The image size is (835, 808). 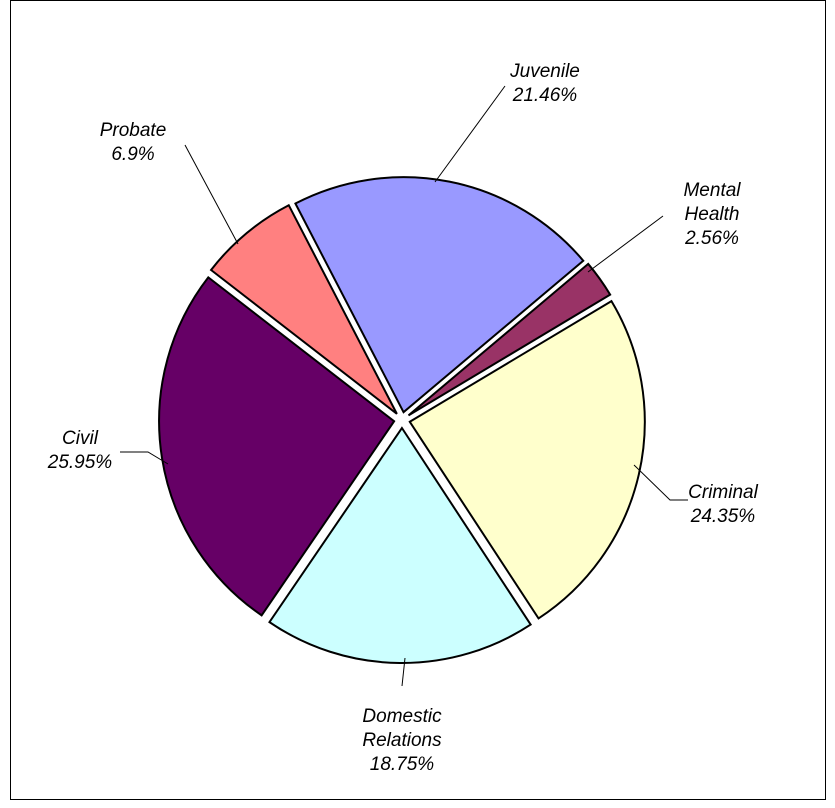 What do you see at coordinates (303, 309) in the screenshot?
I see `pie-slice-probate` at bounding box center [303, 309].